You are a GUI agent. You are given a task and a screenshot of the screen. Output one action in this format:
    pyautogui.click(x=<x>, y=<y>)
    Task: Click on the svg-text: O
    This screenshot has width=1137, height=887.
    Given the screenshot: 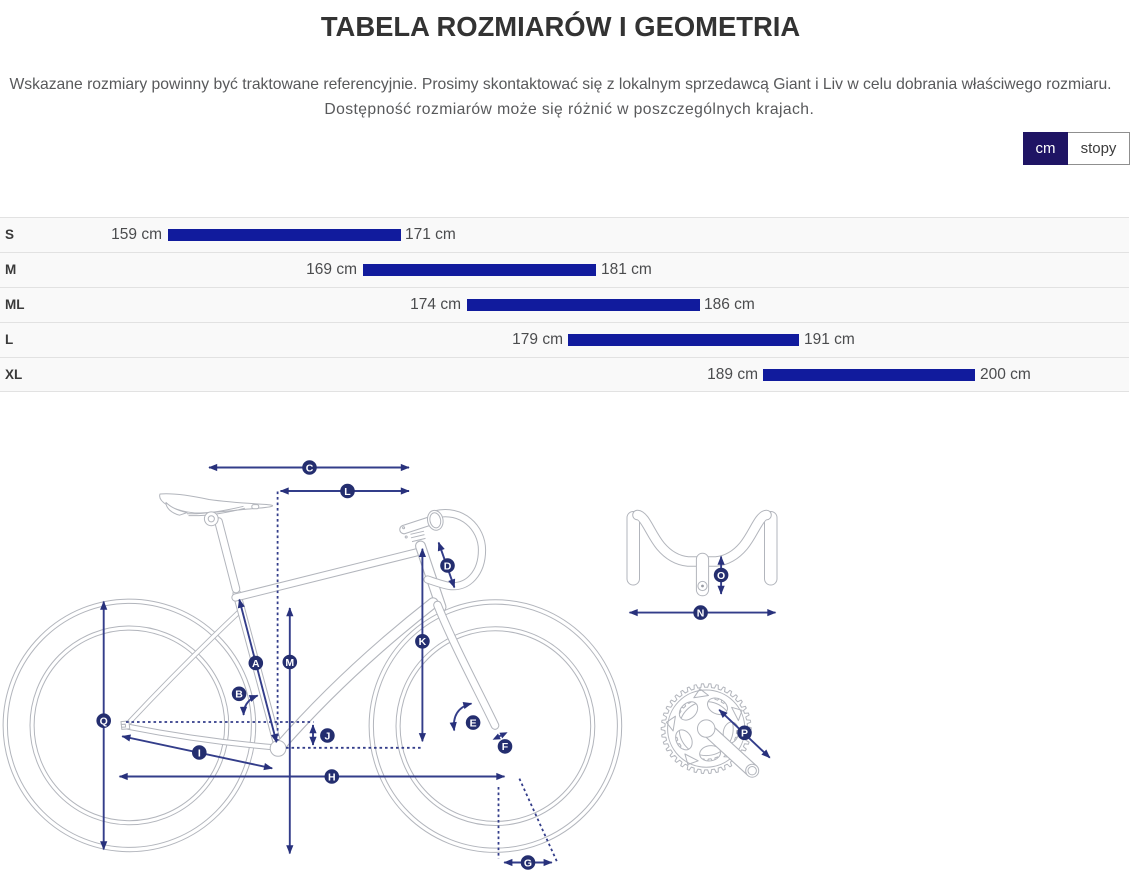 What is the action you would take?
    pyautogui.click(x=721, y=576)
    